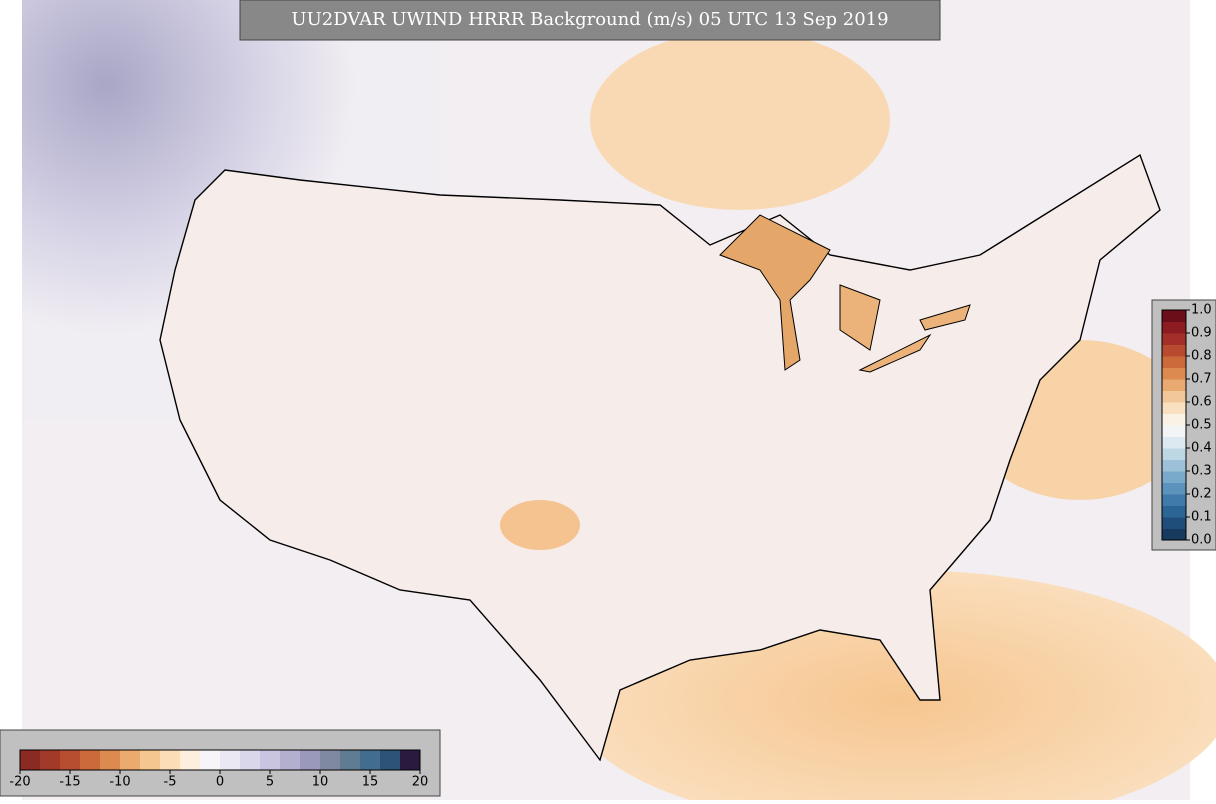  Describe the element at coordinates (1201, 540) in the screenshot. I see `colorbar-tick-label: 0.0` at that location.